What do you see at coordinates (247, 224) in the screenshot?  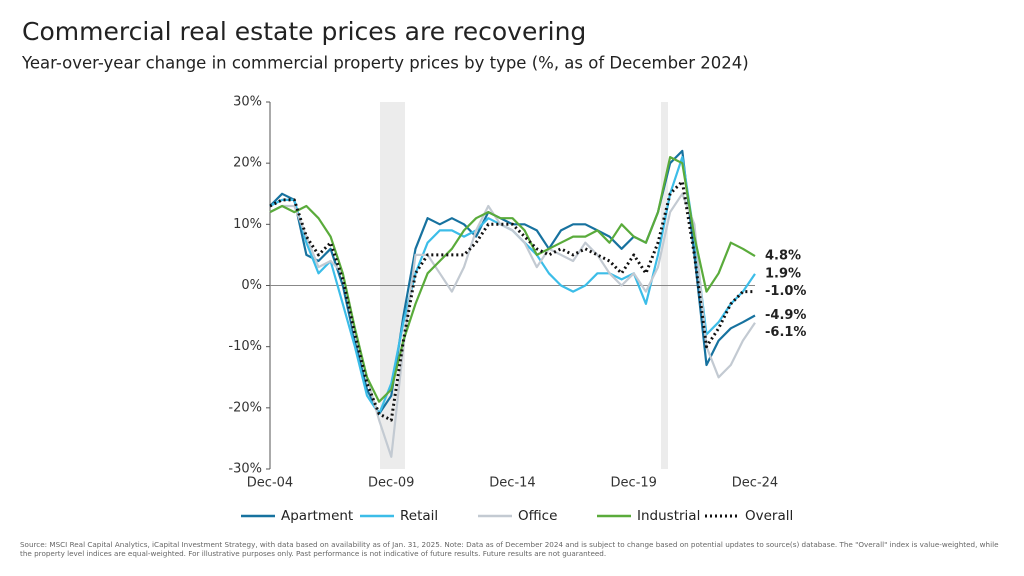 I see `y-tick-label: 10%` at bounding box center [247, 224].